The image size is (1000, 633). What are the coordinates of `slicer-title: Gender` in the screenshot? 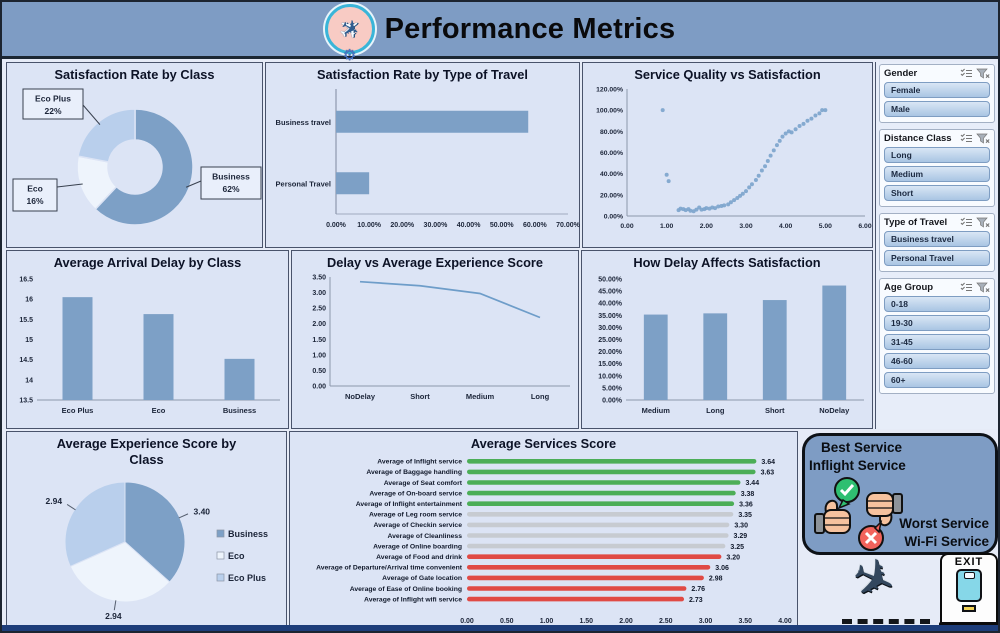 It's located at (901, 73).